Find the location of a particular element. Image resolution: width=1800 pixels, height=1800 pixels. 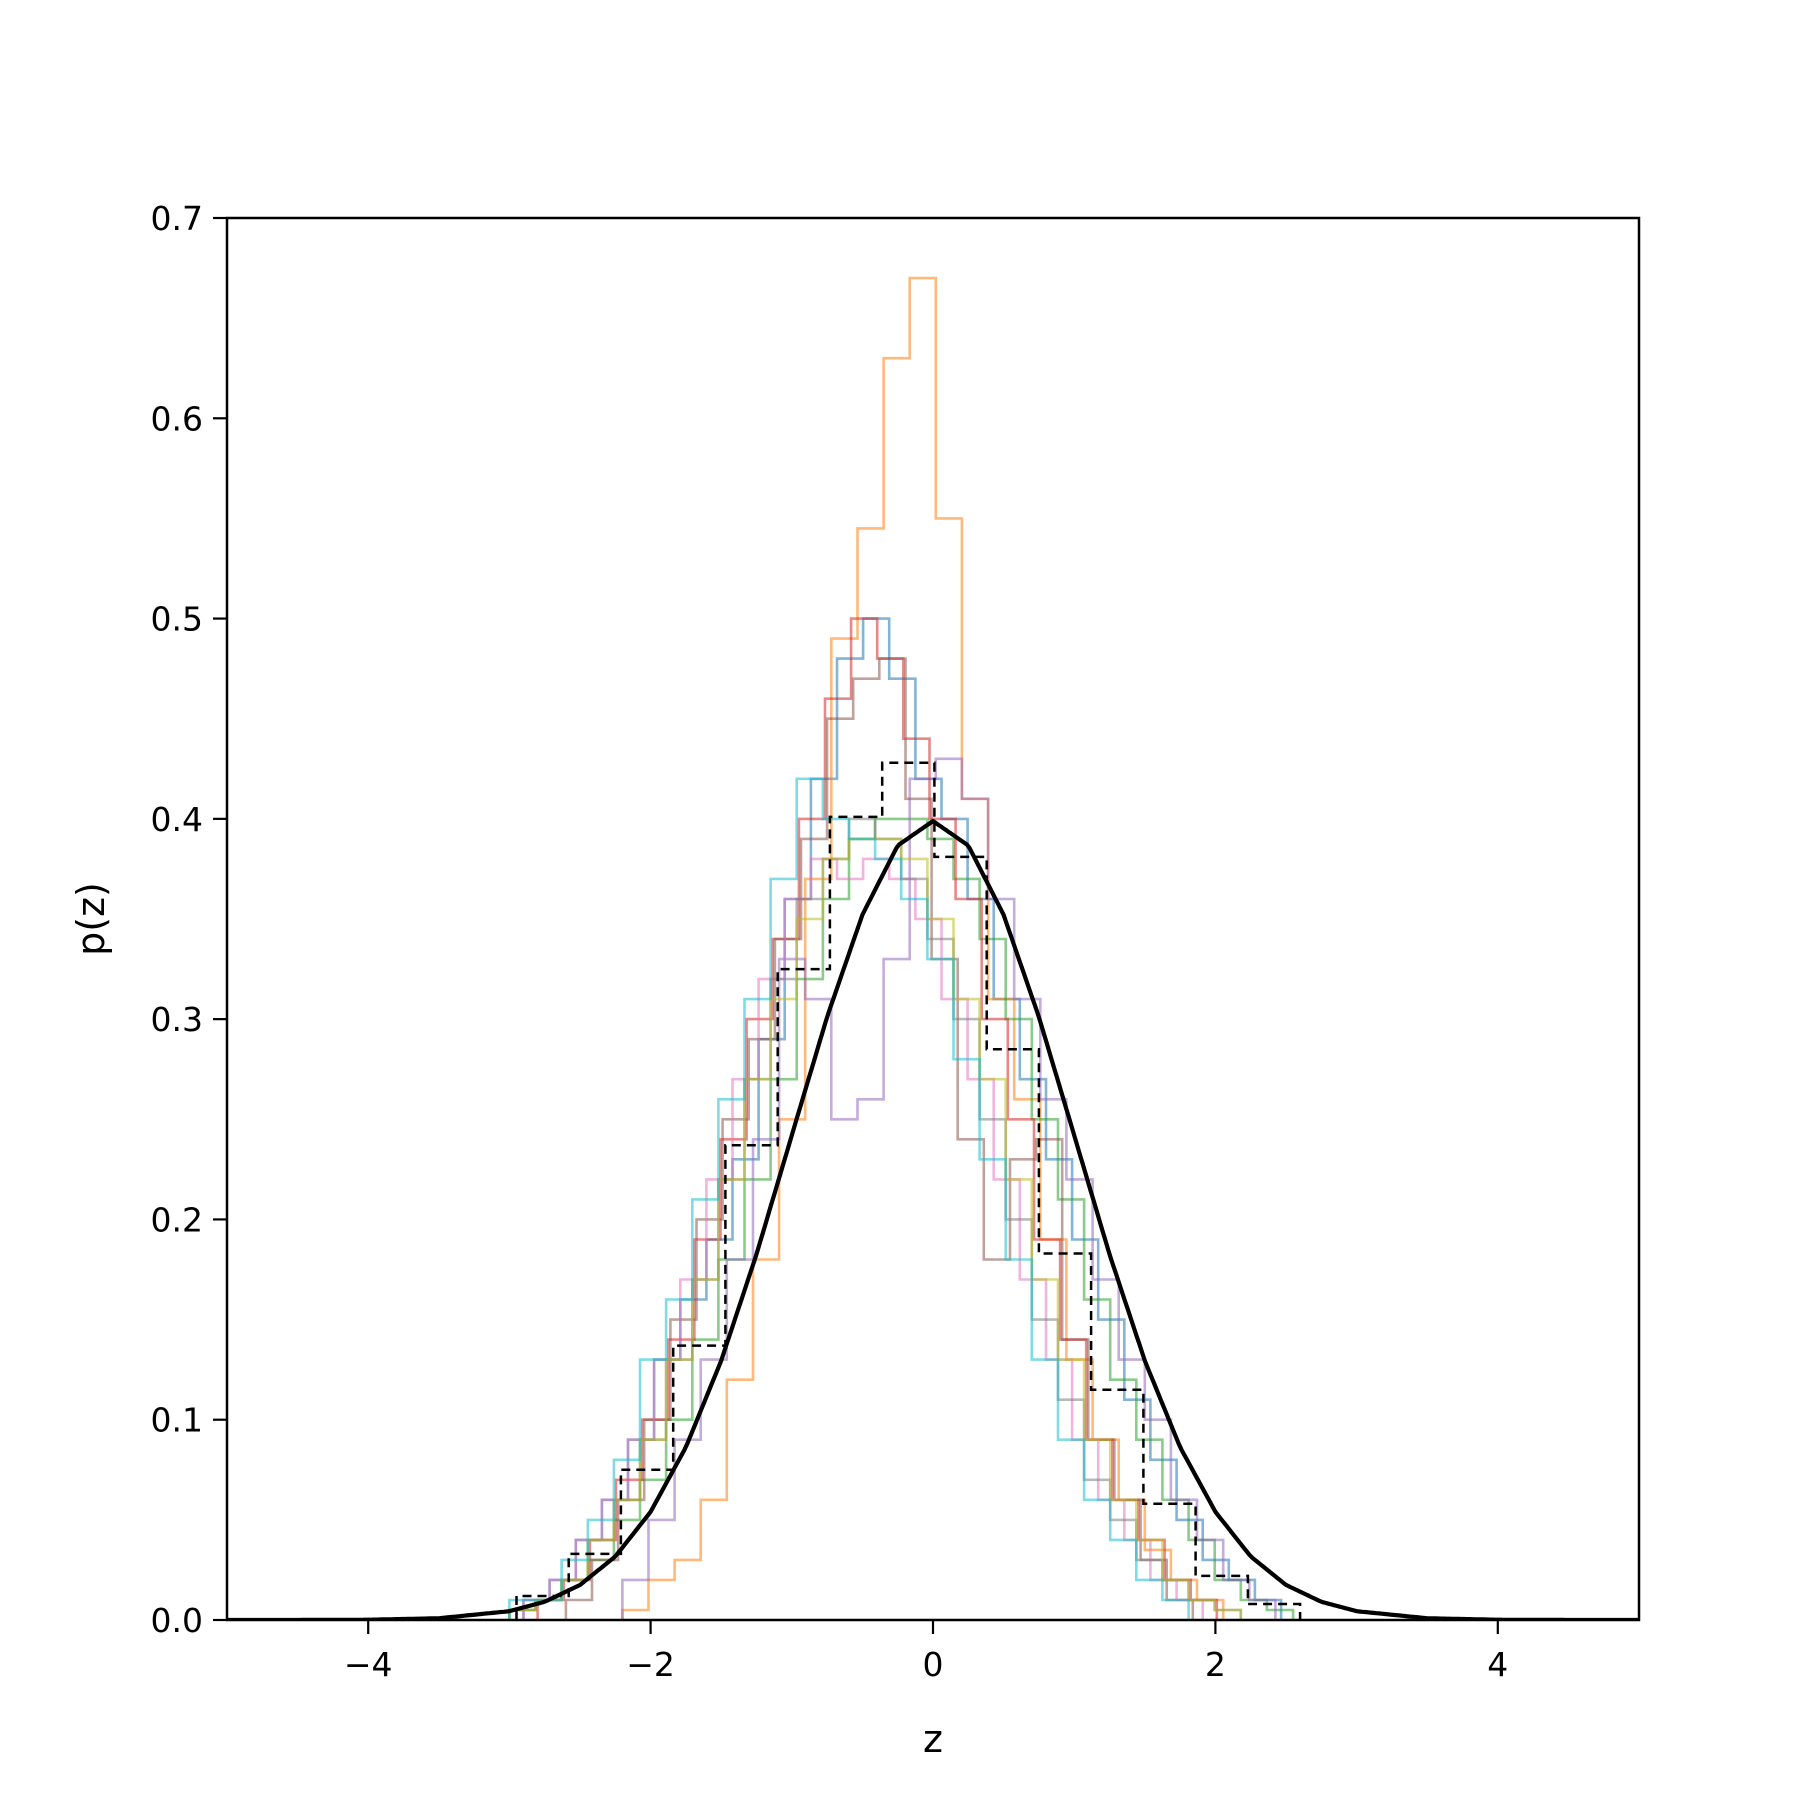

y-tick-label: 0.7 is located at coordinates (177, 218).